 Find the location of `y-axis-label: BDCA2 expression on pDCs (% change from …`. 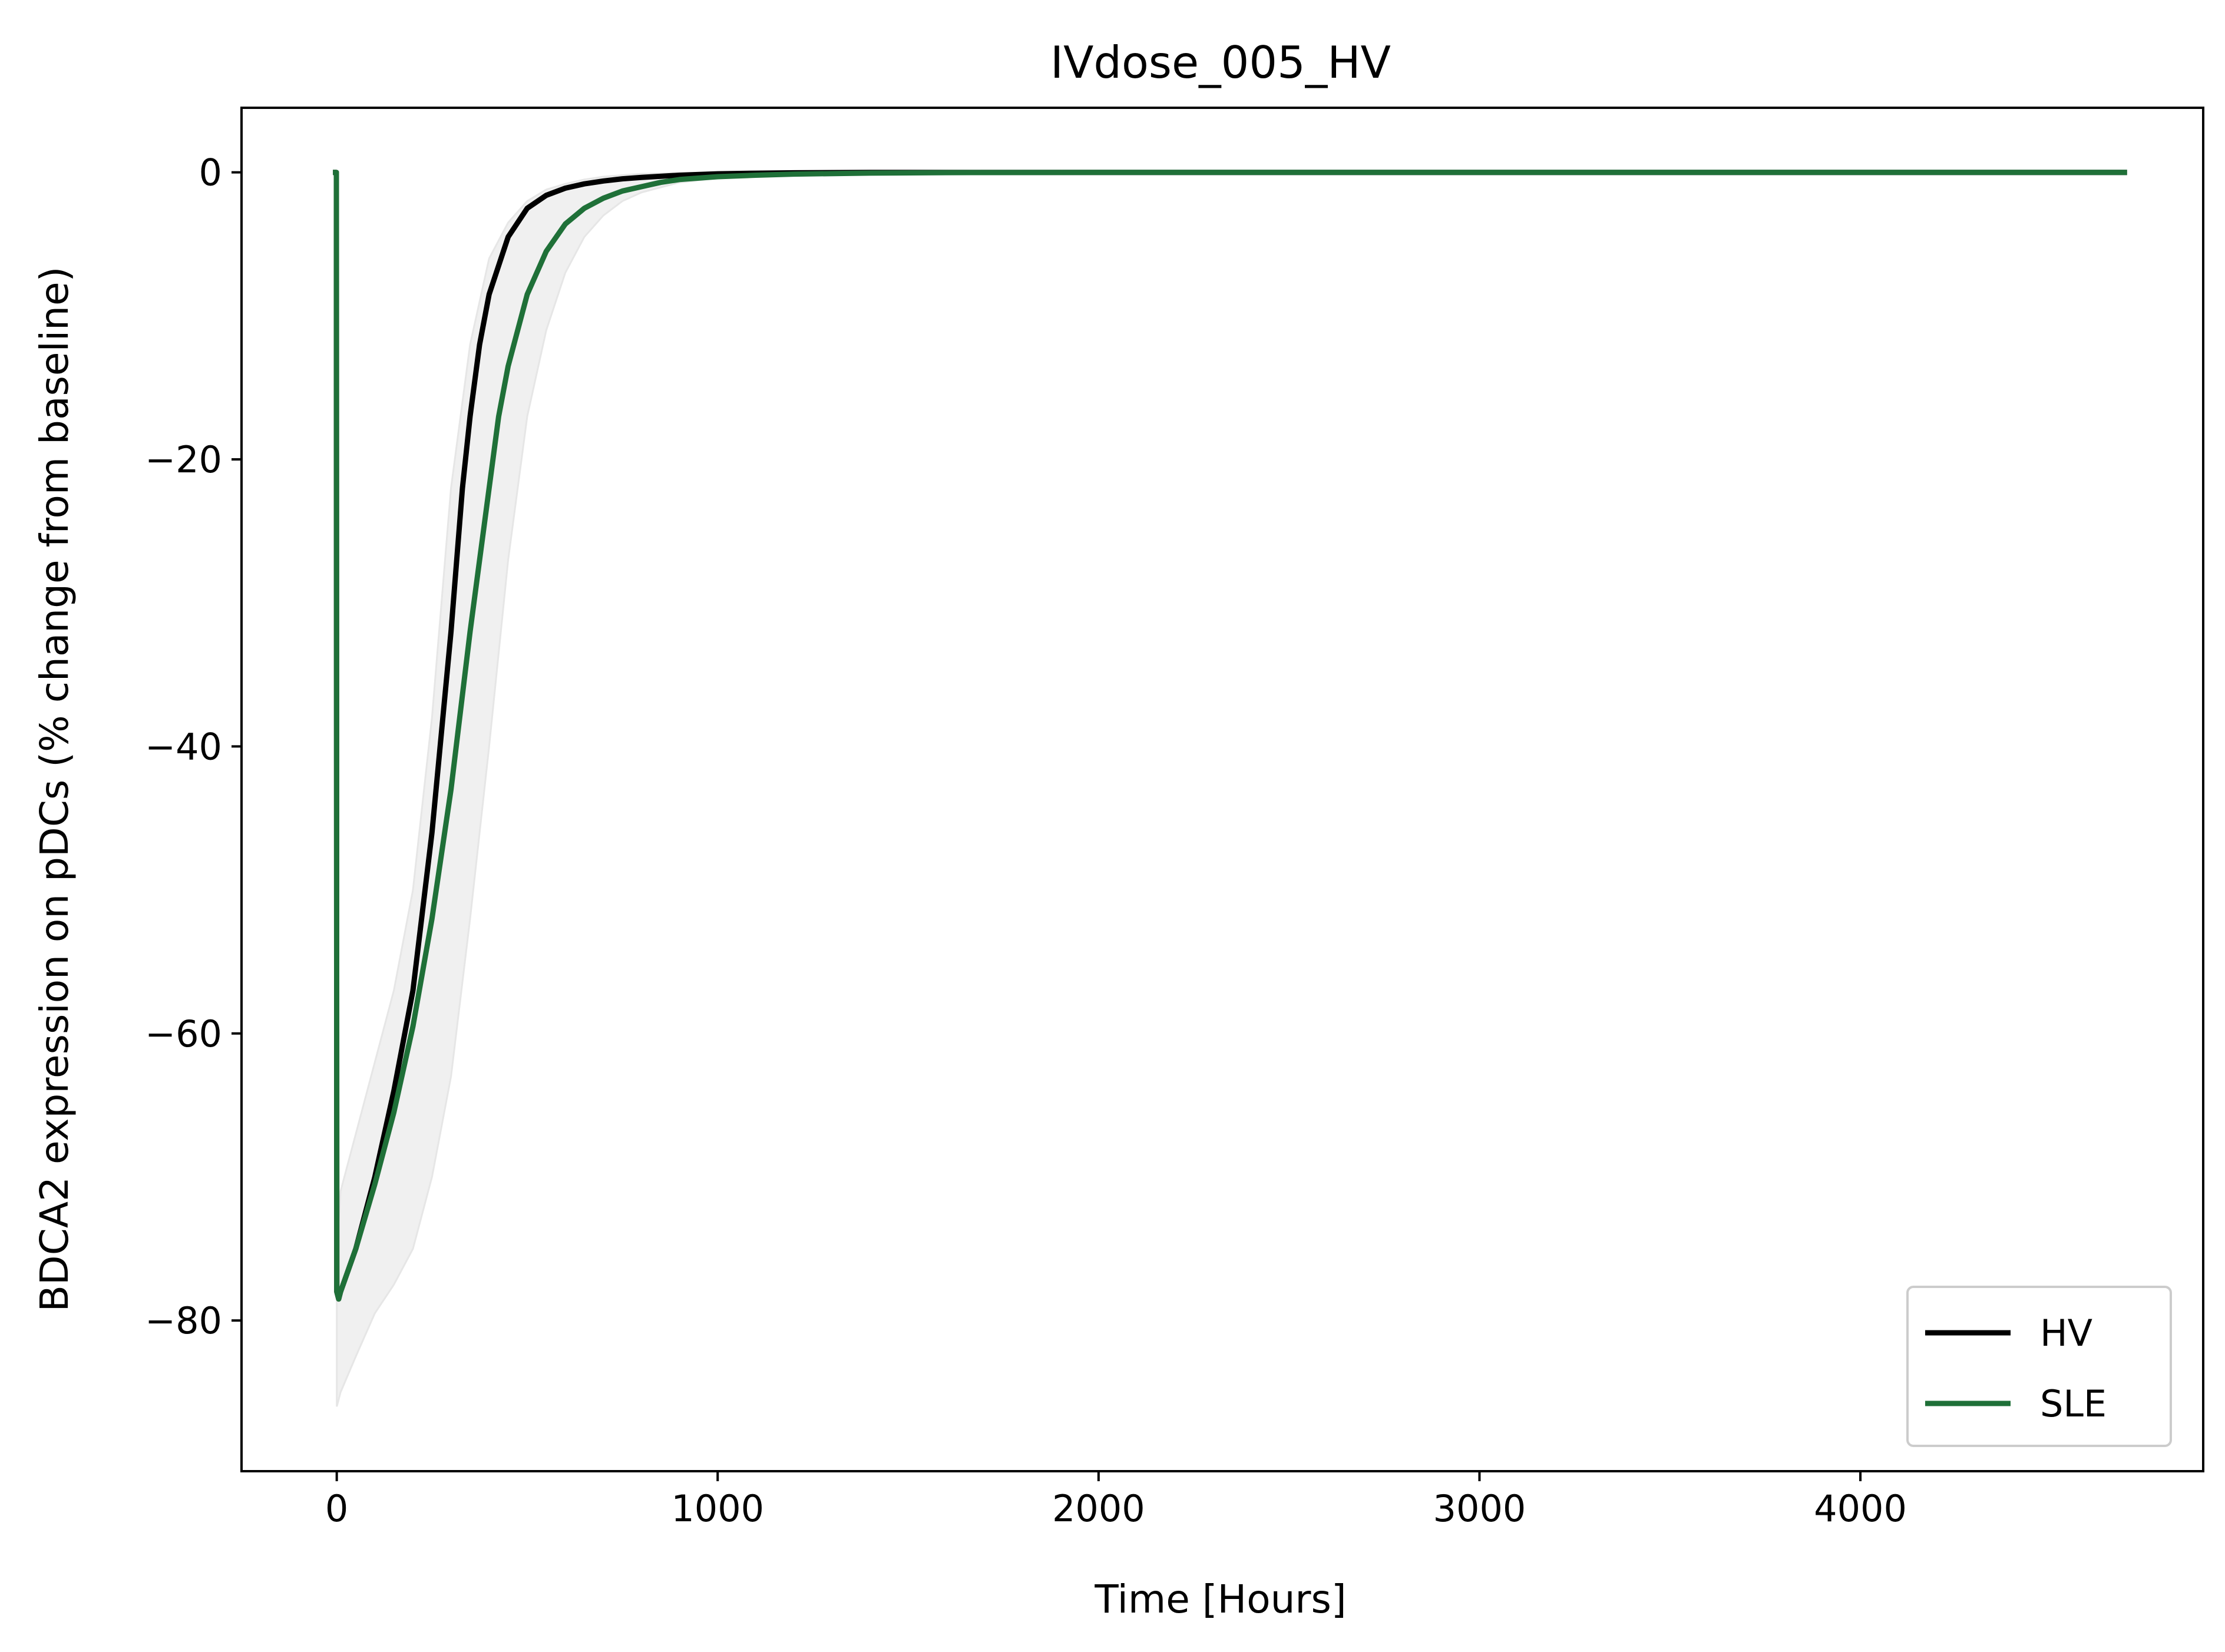

y-axis-label: BDCA2 expression on pDCs (% change from … is located at coordinates (54, 789).